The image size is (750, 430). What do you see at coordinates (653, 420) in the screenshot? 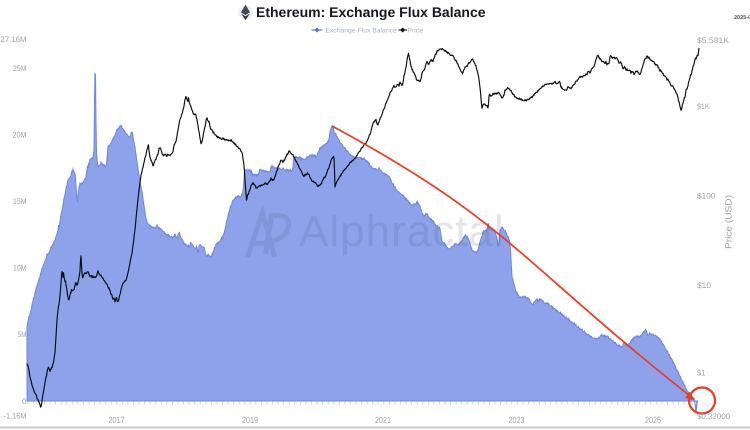
I see `svg-text: 2025` at bounding box center [653, 420].